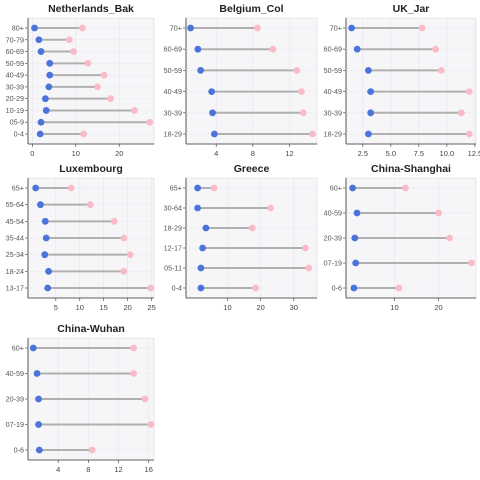  What do you see at coordinates (15, 373) in the screenshot?
I see `panel-china-wuhan-category-label-40-59: 40-59` at bounding box center [15, 373].